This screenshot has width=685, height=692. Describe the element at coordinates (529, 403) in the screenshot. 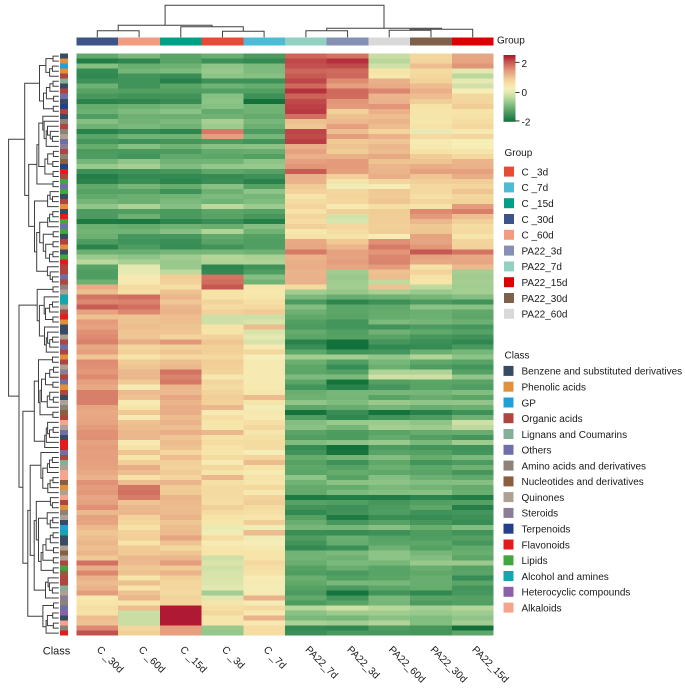

I see `svg-text: GP` at that location.